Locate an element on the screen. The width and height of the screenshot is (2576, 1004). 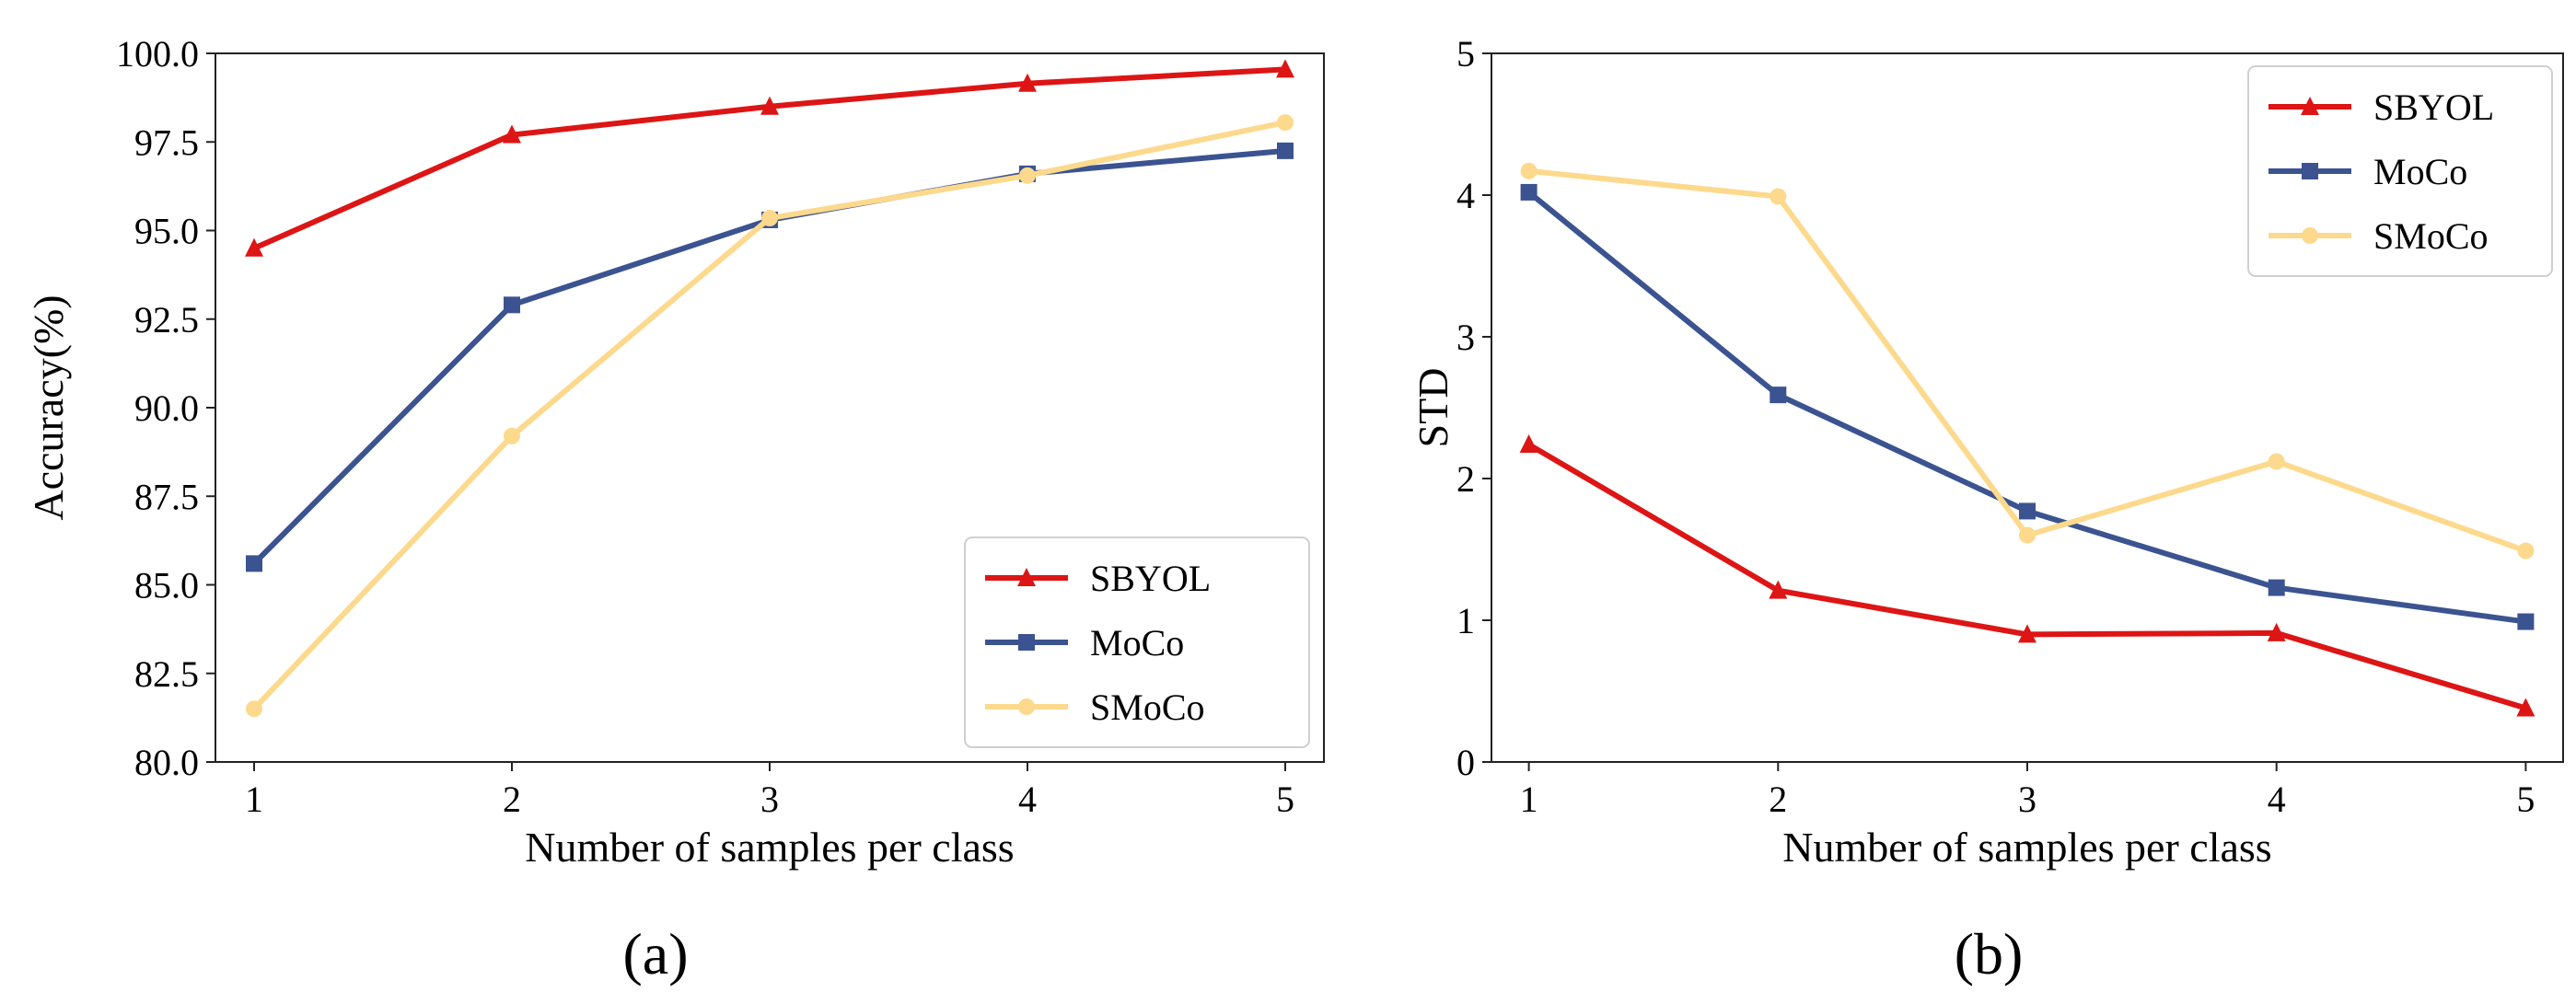
y-tick-label: 0 is located at coordinates (1465, 762).